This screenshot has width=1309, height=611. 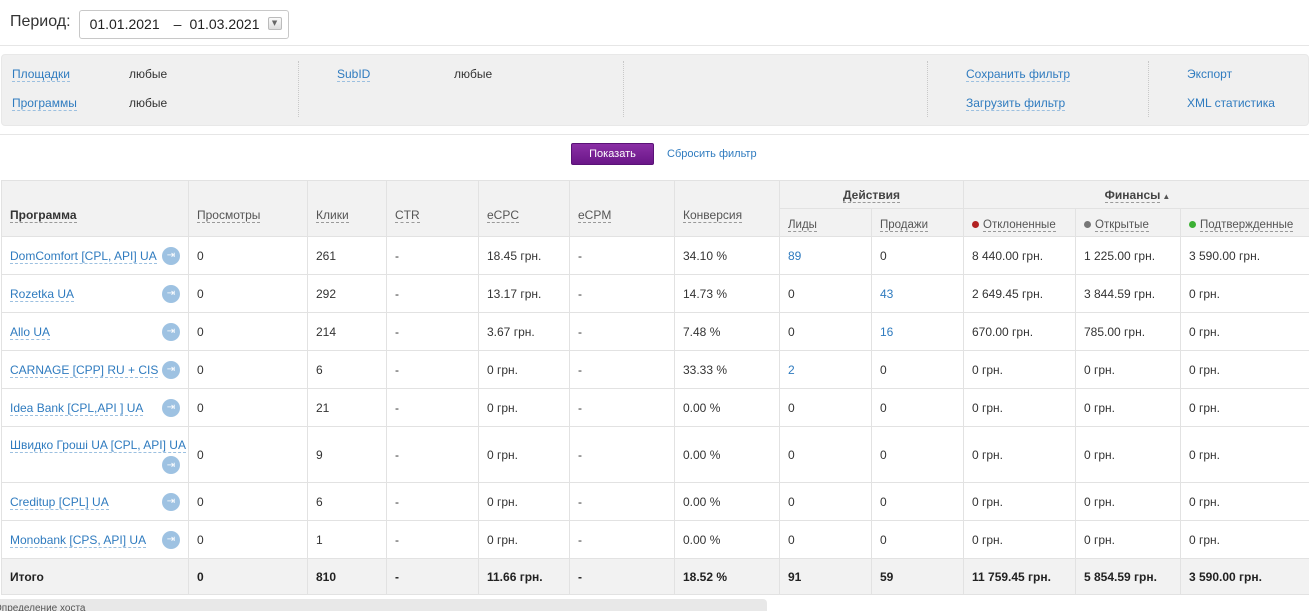 What do you see at coordinates (43, 607) in the screenshot?
I see `bottom-tab-label: Определение хоста` at bounding box center [43, 607].